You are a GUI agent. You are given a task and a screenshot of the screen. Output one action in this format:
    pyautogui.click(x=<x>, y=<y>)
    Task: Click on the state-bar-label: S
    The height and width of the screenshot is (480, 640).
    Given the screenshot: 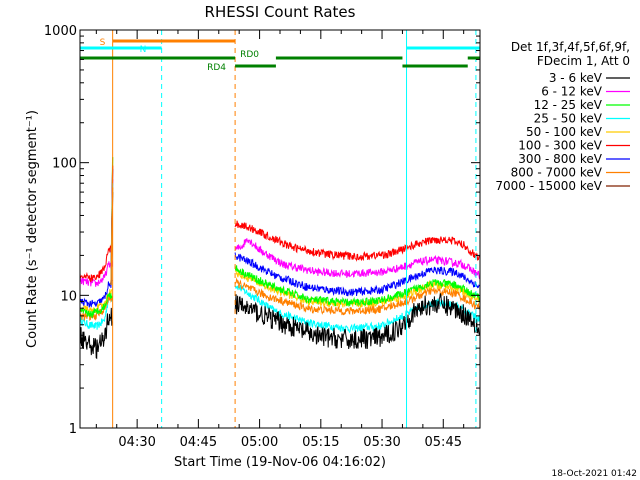 What is the action you would take?
    pyautogui.click(x=103, y=43)
    